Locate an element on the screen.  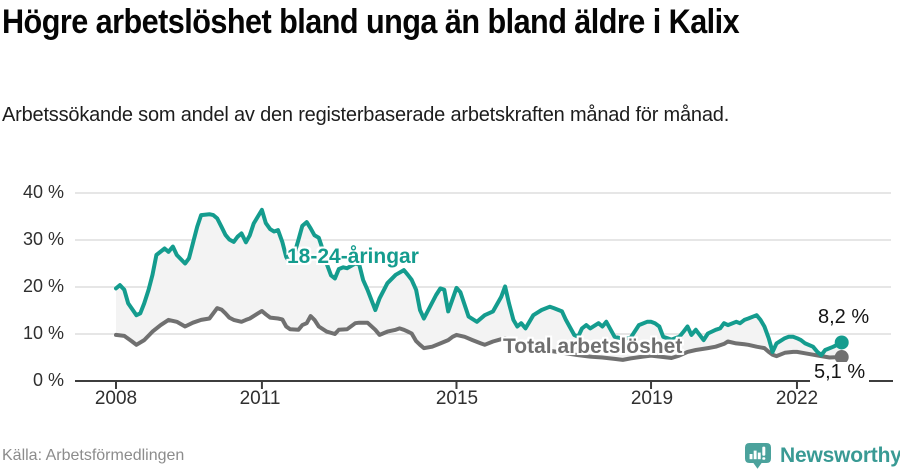
source-note: Källa: Arbetsförmedlingen is located at coordinates (93, 455).